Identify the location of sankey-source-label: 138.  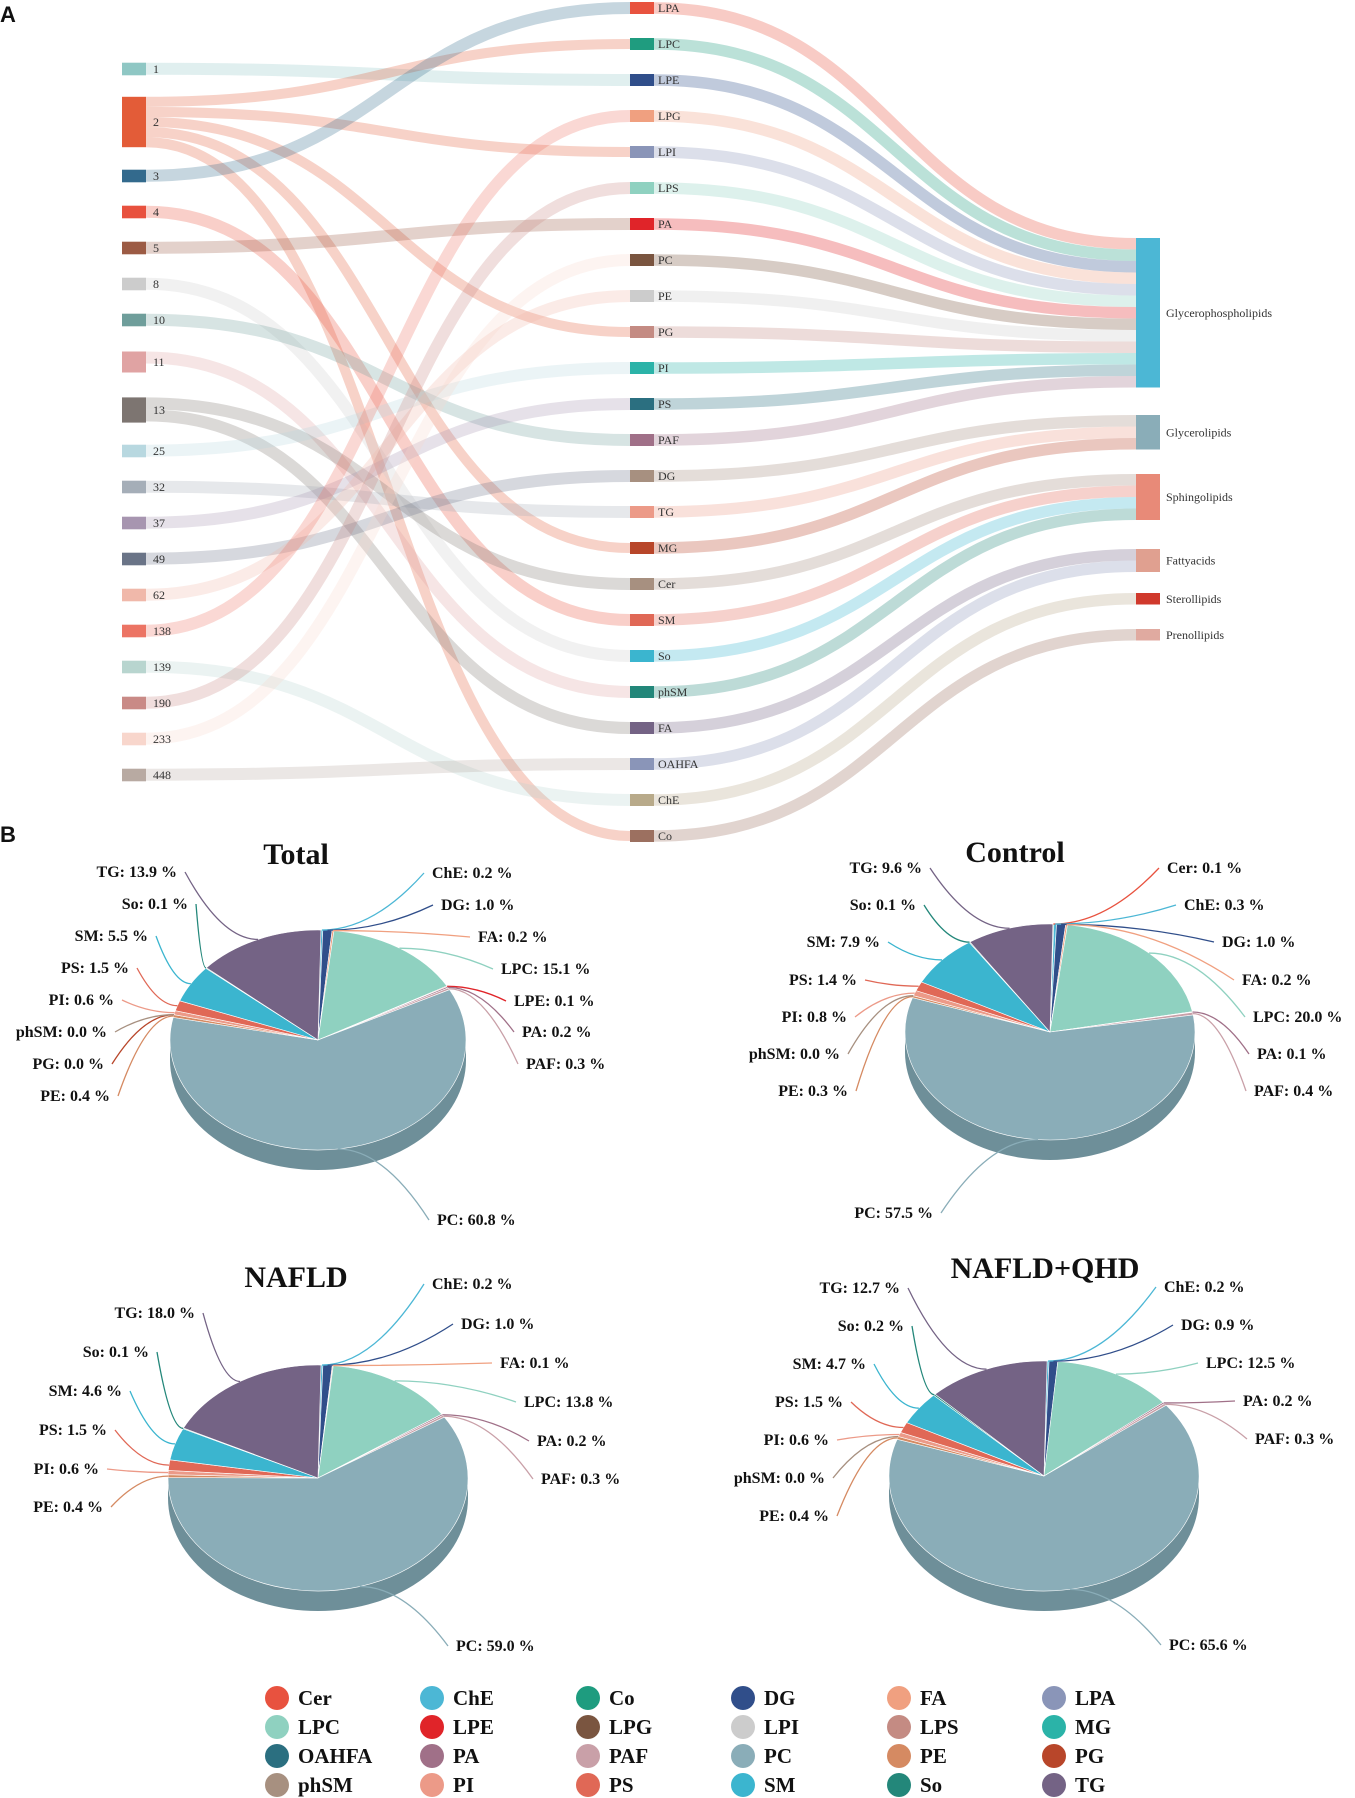
(162, 631).